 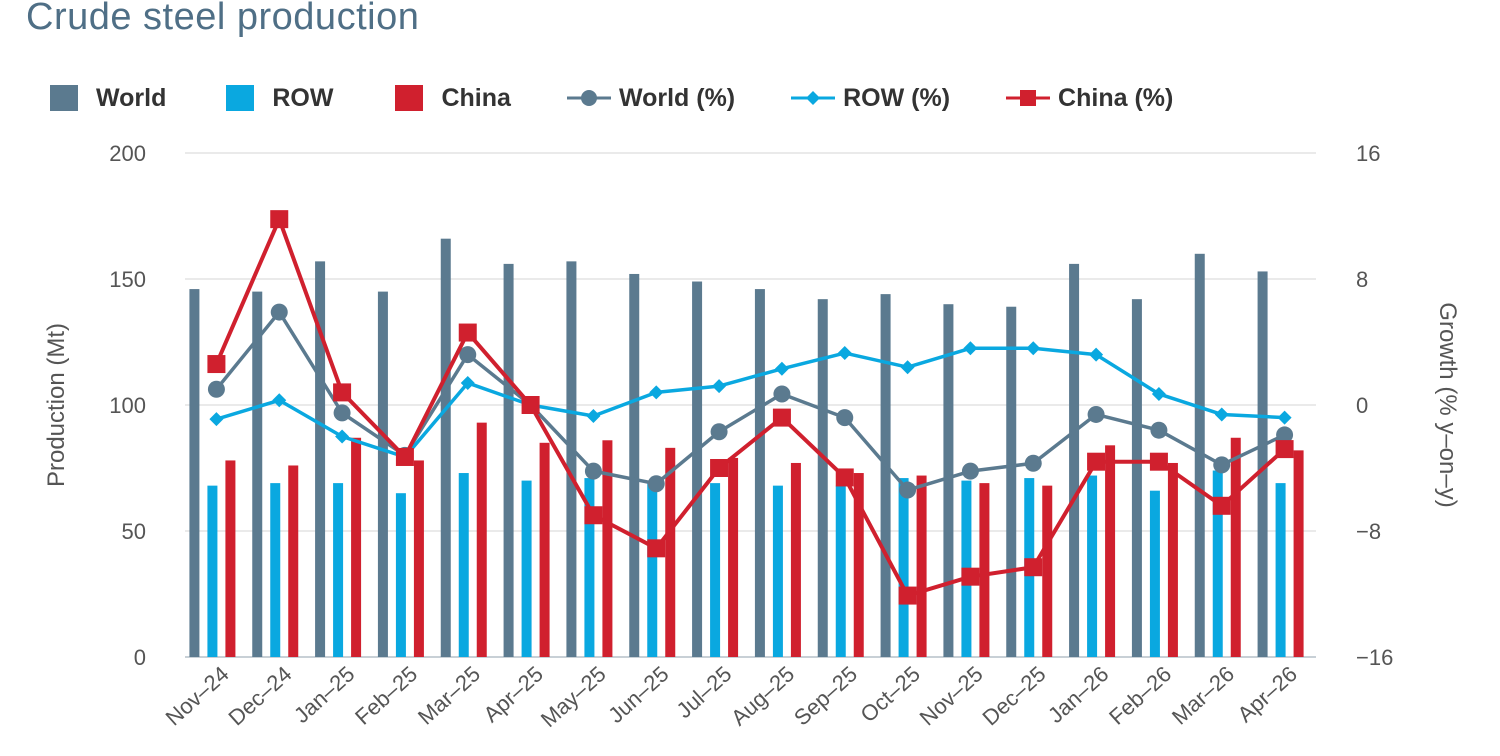 I want to click on legend-label-china: China, so click(x=476, y=97).